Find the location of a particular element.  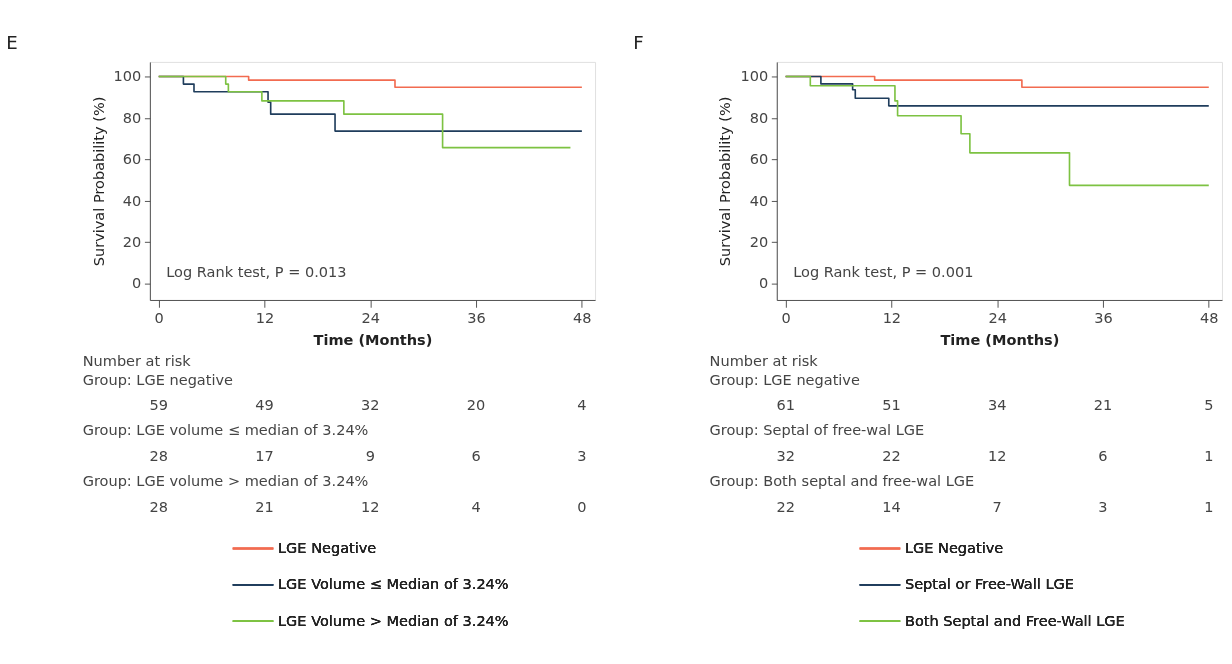

text: 61 is located at coordinates (785, 404).